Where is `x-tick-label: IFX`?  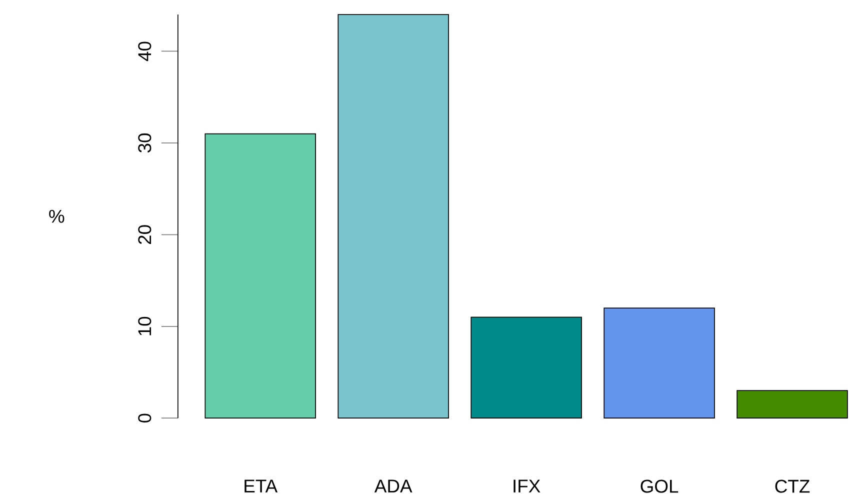
x-tick-label: IFX is located at coordinates (527, 486).